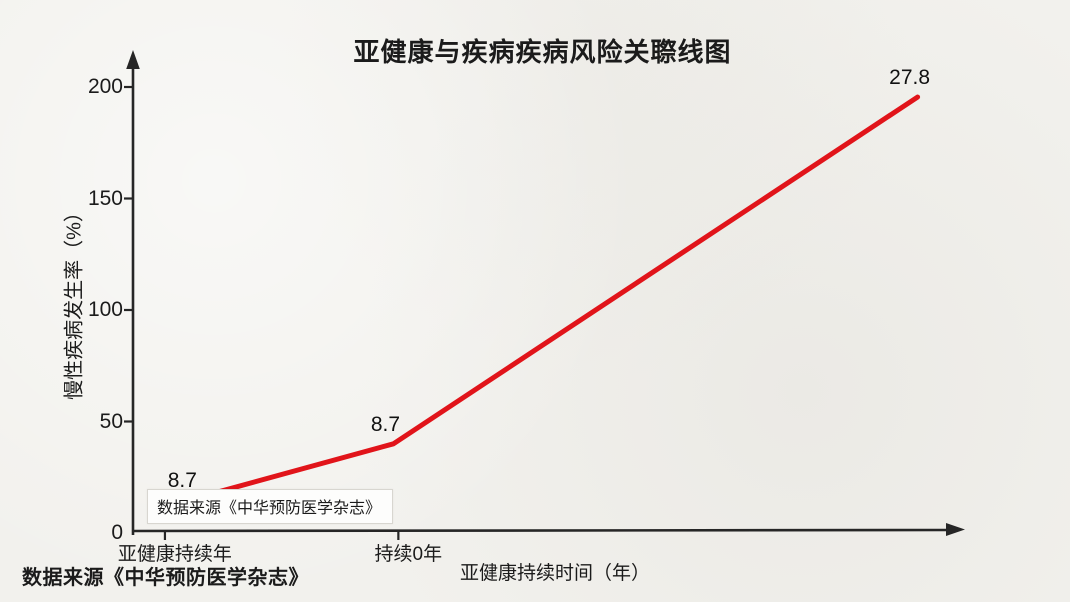 This screenshot has height=602, width=1070. What do you see at coordinates (270, 506) in the screenshot?
I see `data-source-annotation: 数据来源《中华预防医学杂志》` at bounding box center [270, 506].